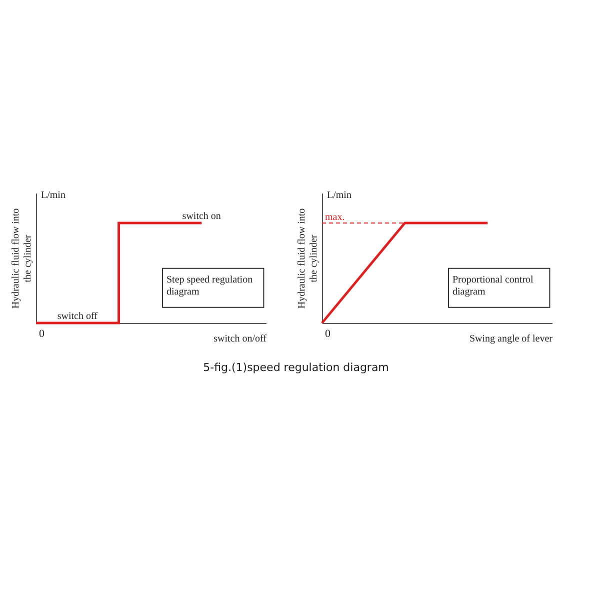  Describe the element at coordinates (241, 339) in the screenshot. I see `x-axis-title: switch on/off` at that location.